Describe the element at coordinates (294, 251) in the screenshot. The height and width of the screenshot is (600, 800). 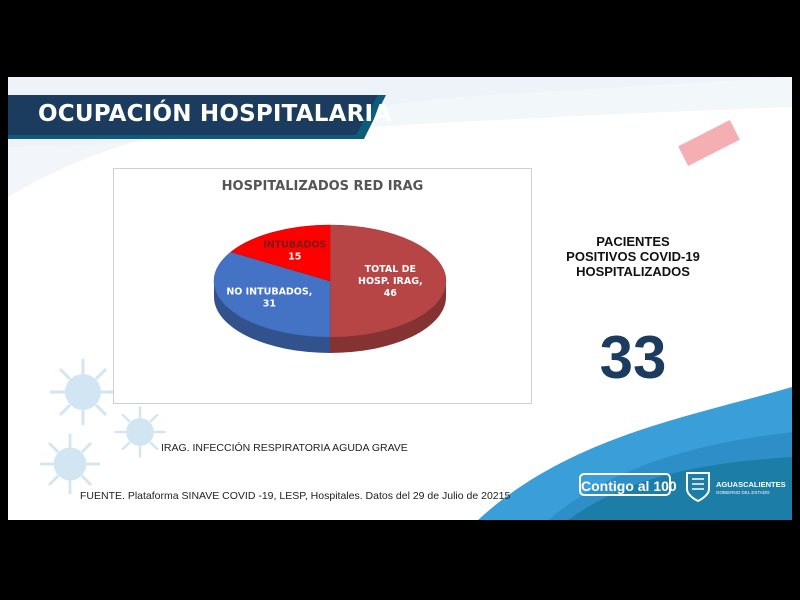
I see `pie-slice-label: INTUBADOS 15` at that location.